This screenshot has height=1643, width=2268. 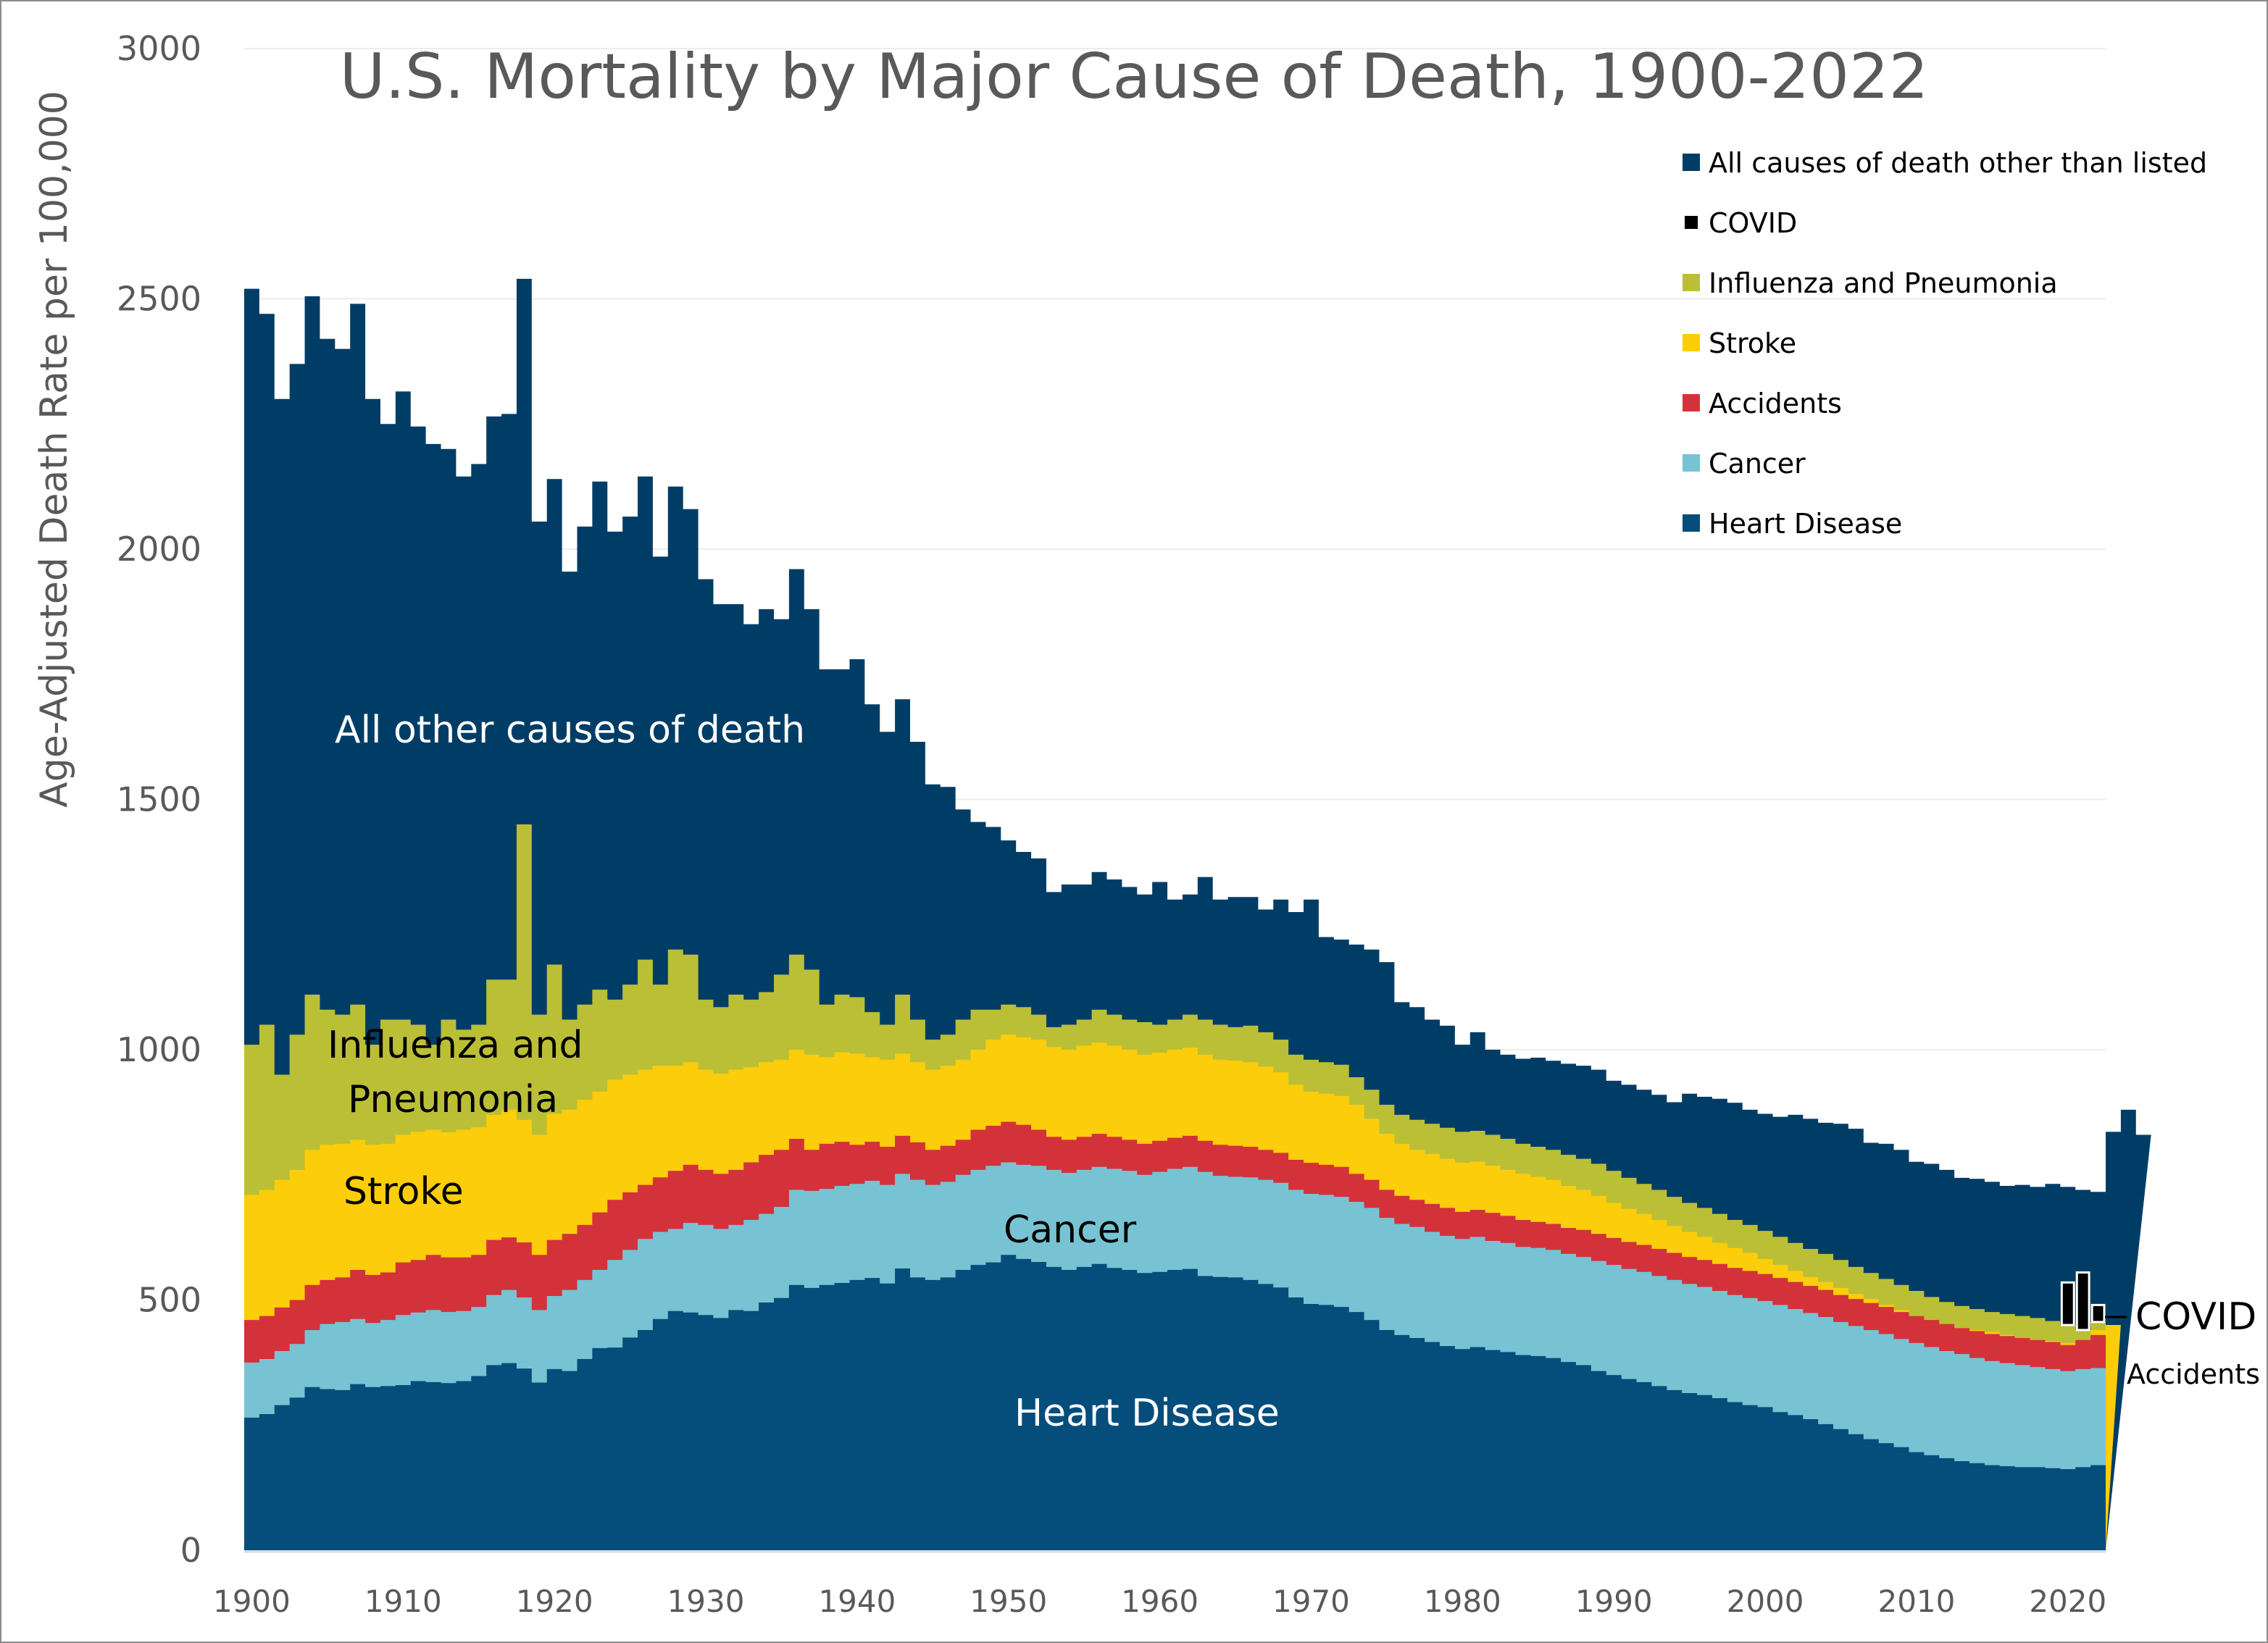 I want to click on legend-label: Accidents, so click(x=1775, y=403).